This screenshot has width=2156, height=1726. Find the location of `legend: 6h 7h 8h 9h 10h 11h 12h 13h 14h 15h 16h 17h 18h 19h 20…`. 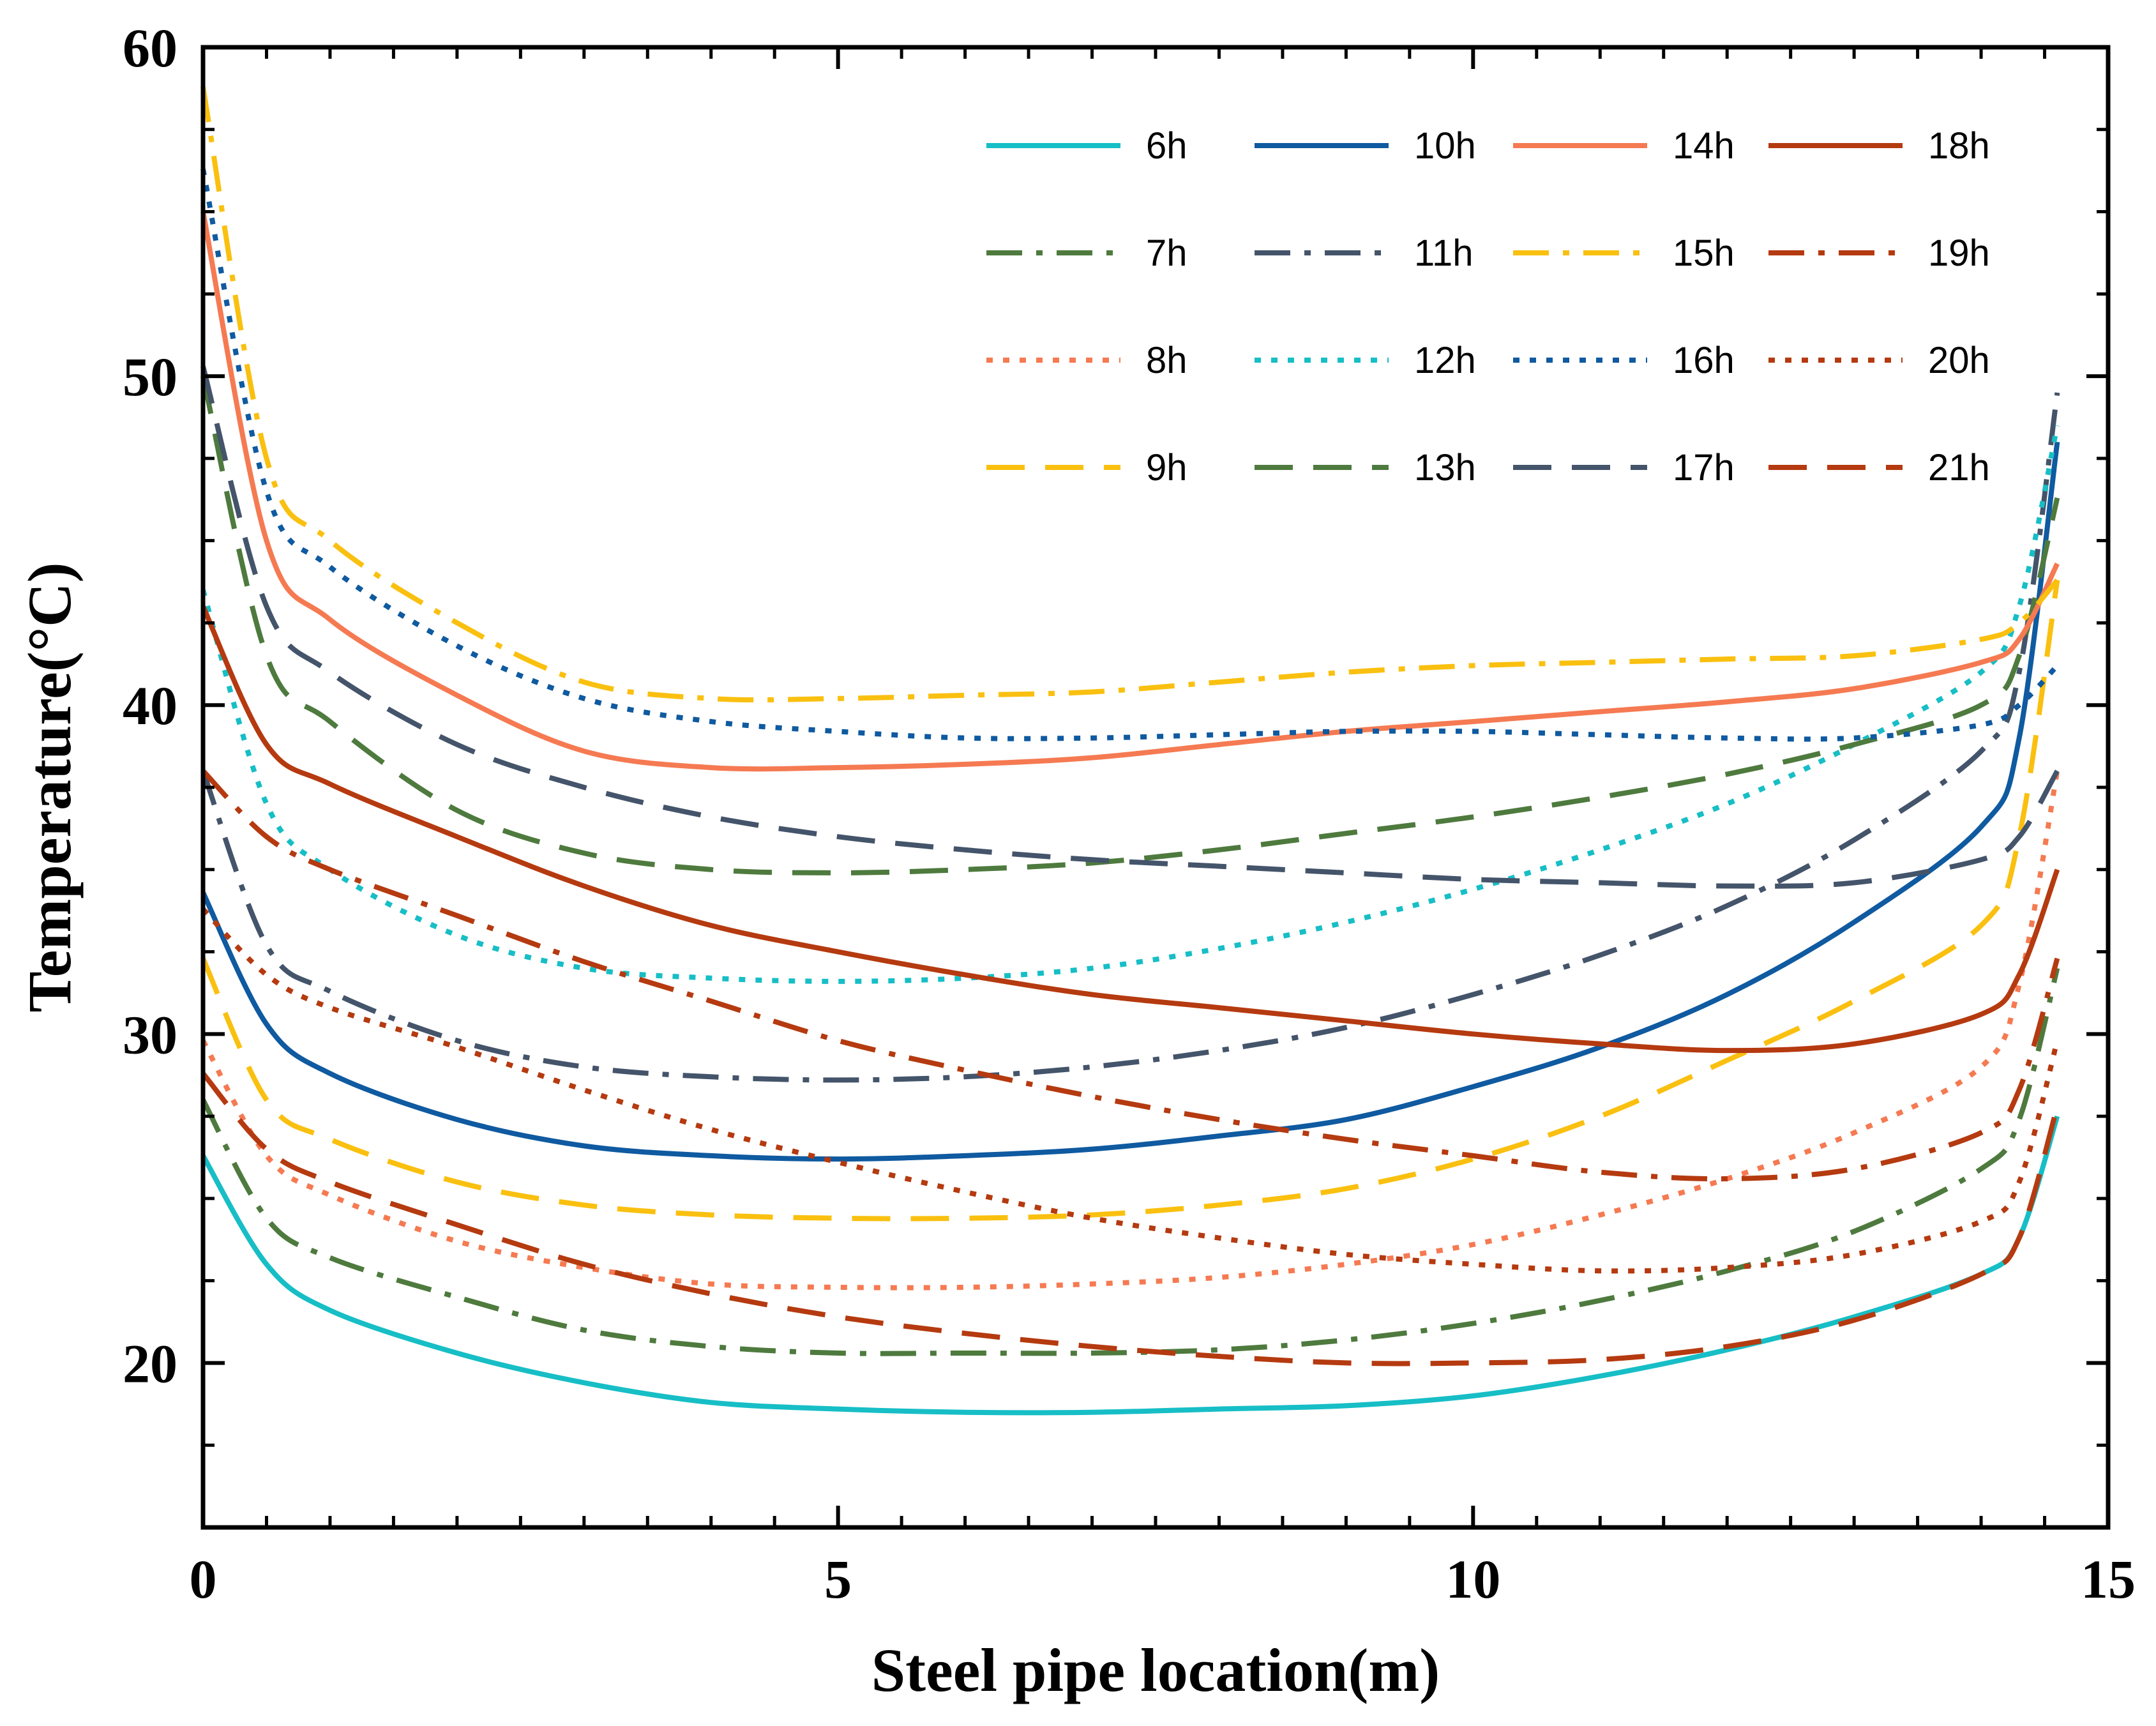

legend: 6h 7h 8h 9h 10h 11h 12h 13h 14h 15h 16h 17h 18h 19h 20… is located at coordinates (1488, 306).